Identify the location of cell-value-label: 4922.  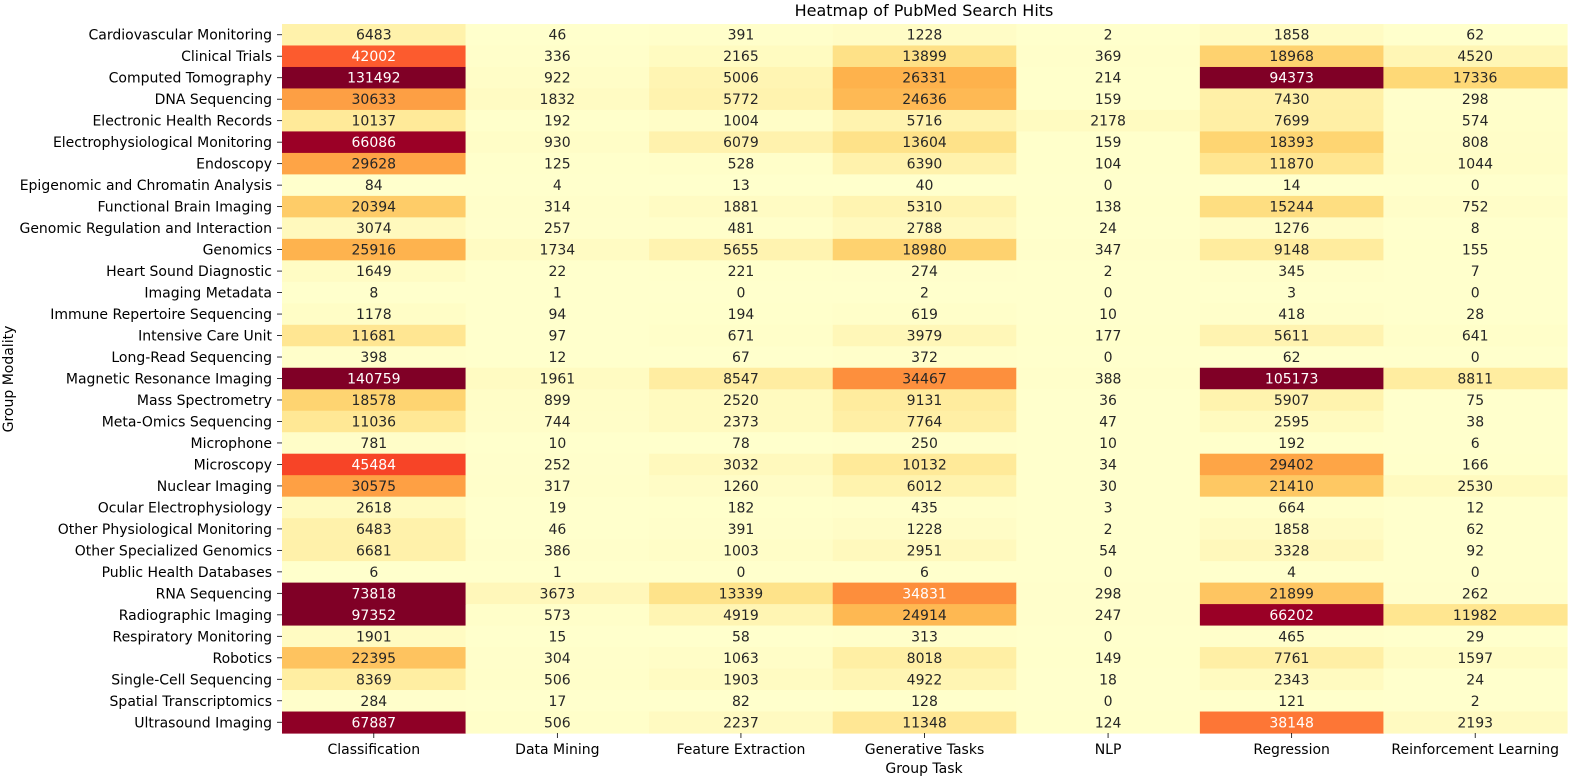
(925, 680).